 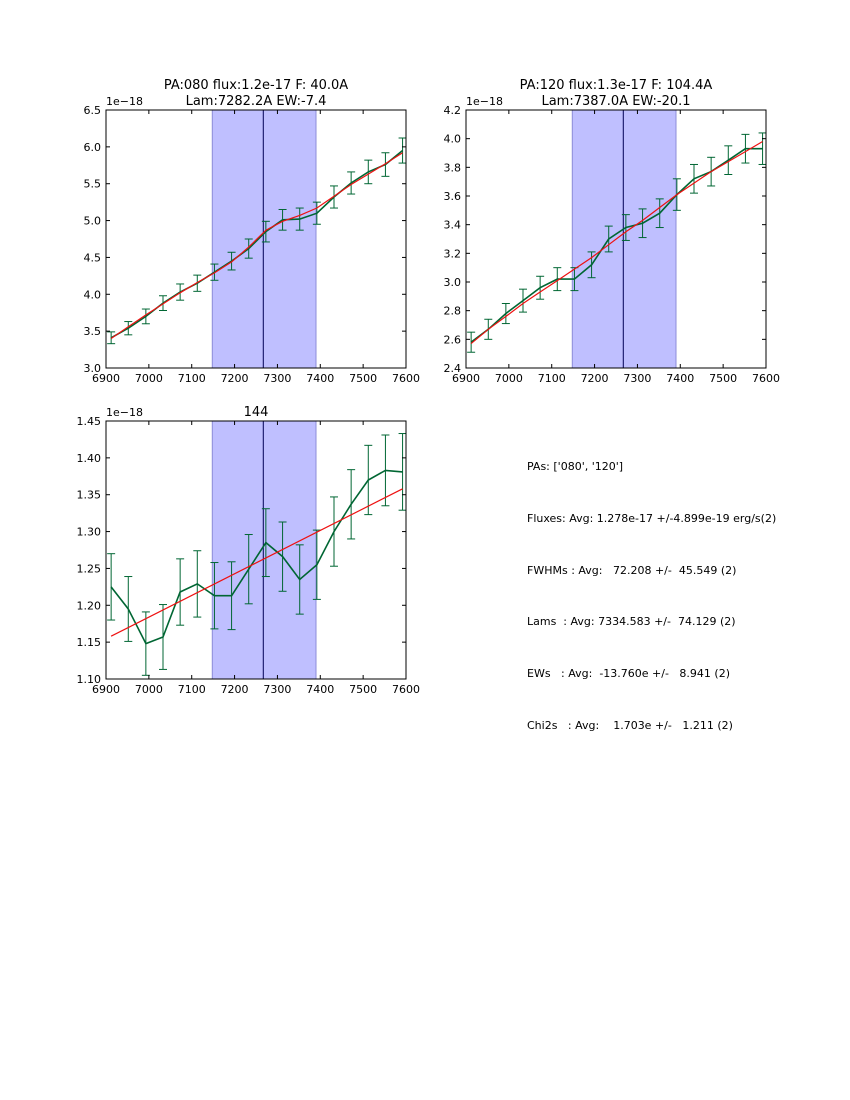 What do you see at coordinates (264, 550) in the screenshot?
I see `chart-3-band` at bounding box center [264, 550].